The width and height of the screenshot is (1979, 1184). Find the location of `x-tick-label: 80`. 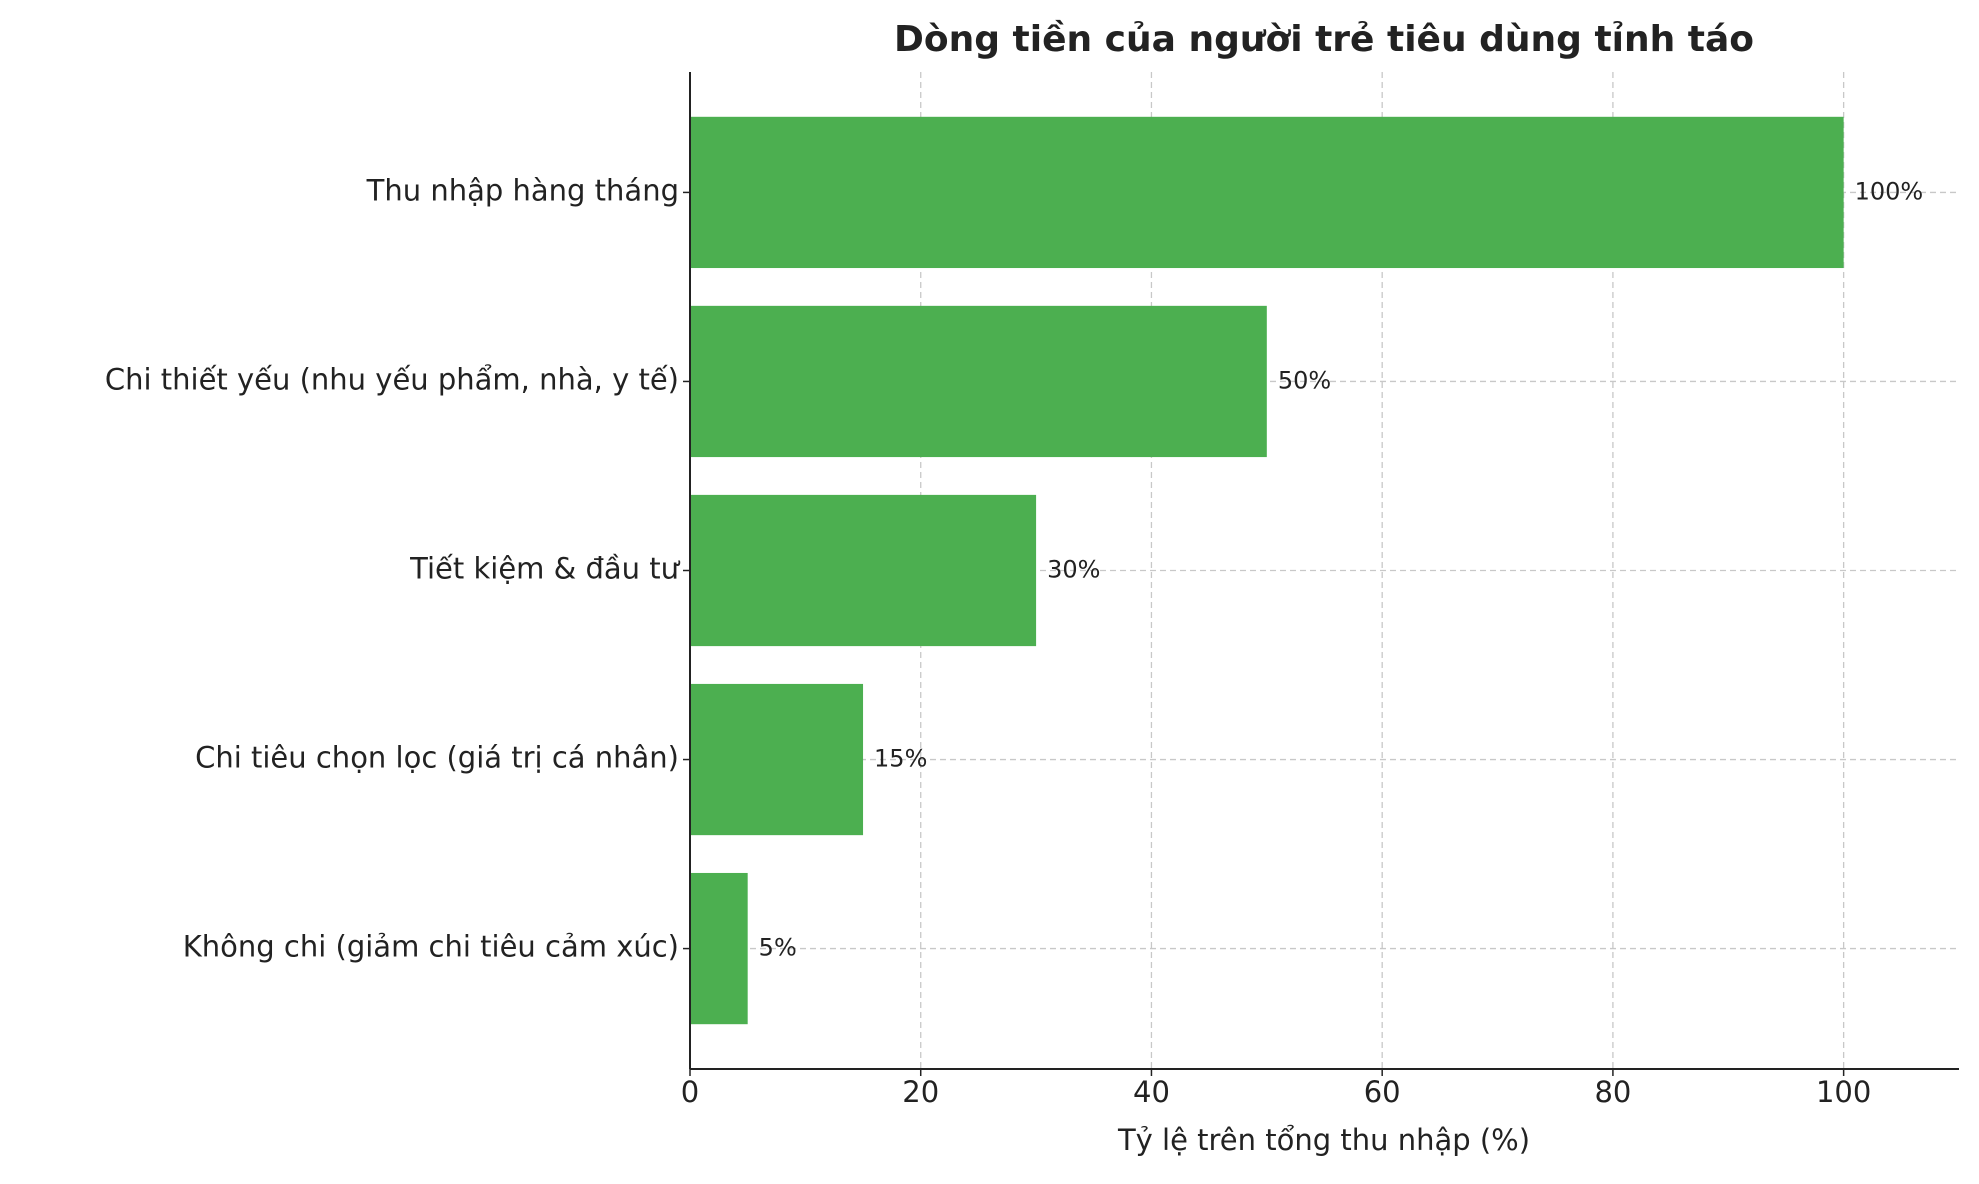

x-tick-label: 80 is located at coordinates (1612, 1092).